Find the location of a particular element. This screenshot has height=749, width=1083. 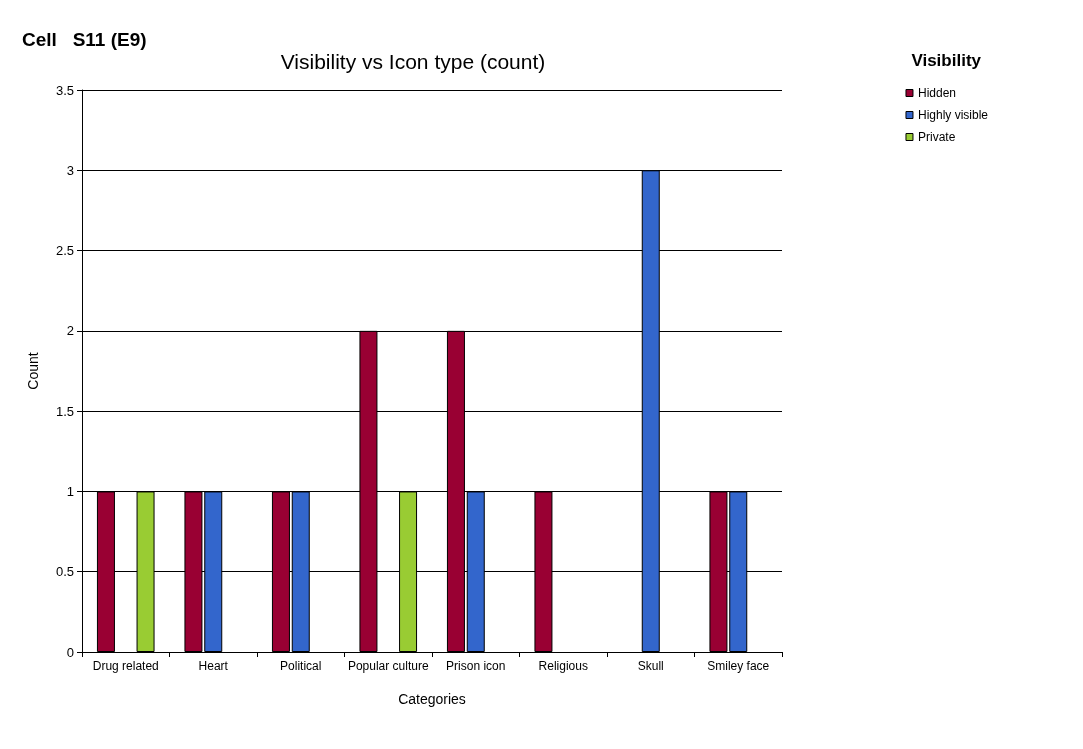

y-tick-label: 0 is located at coordinates (70, 652).